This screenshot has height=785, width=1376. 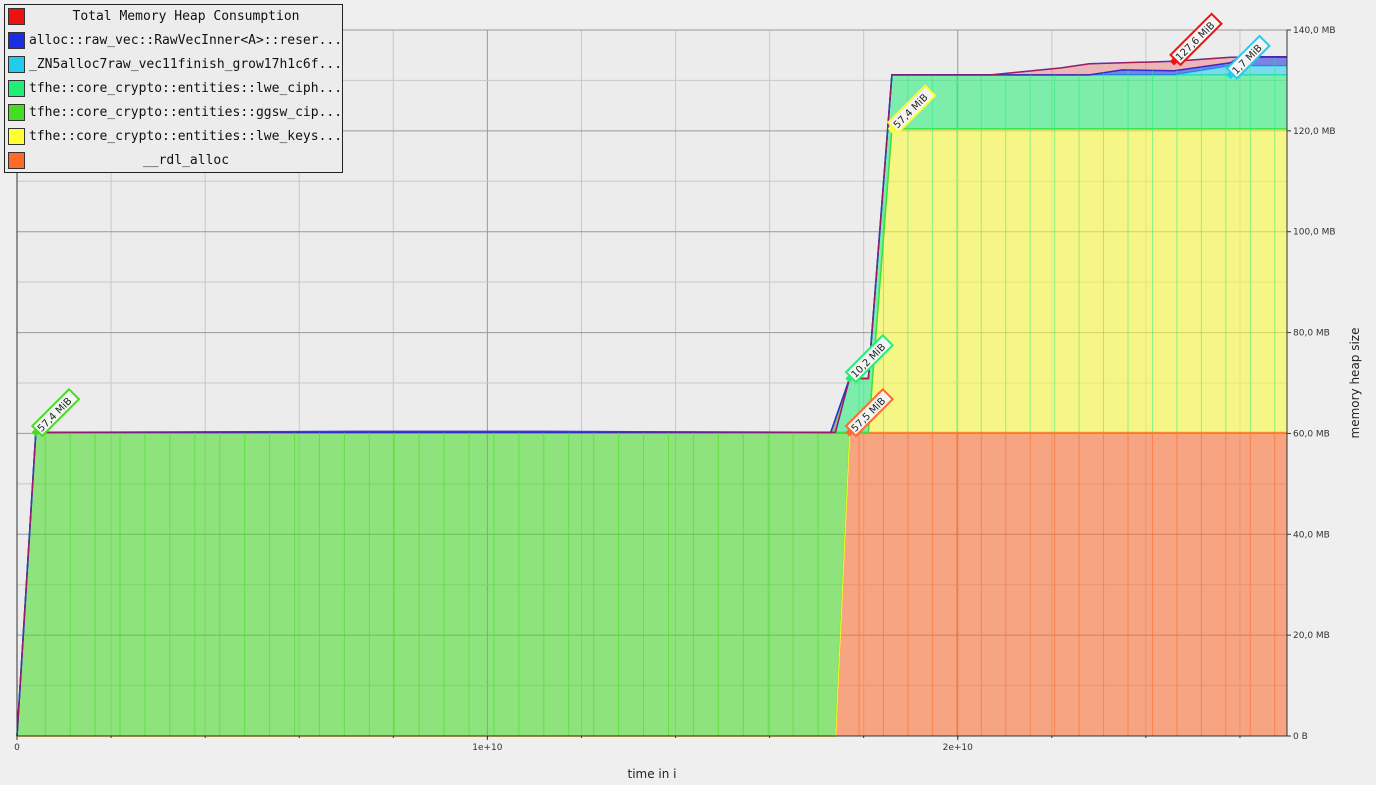 What do you see at coordinates (651, 774) in the screenshot?
I see `x-axis-title: time in i` at bounding box center [651, 774].